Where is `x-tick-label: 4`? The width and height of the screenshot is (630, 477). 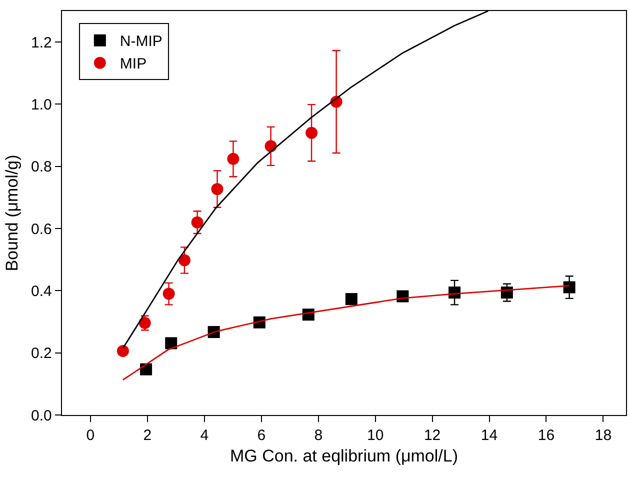
x-tick-label: 4 is located at coordinates (204, 435).